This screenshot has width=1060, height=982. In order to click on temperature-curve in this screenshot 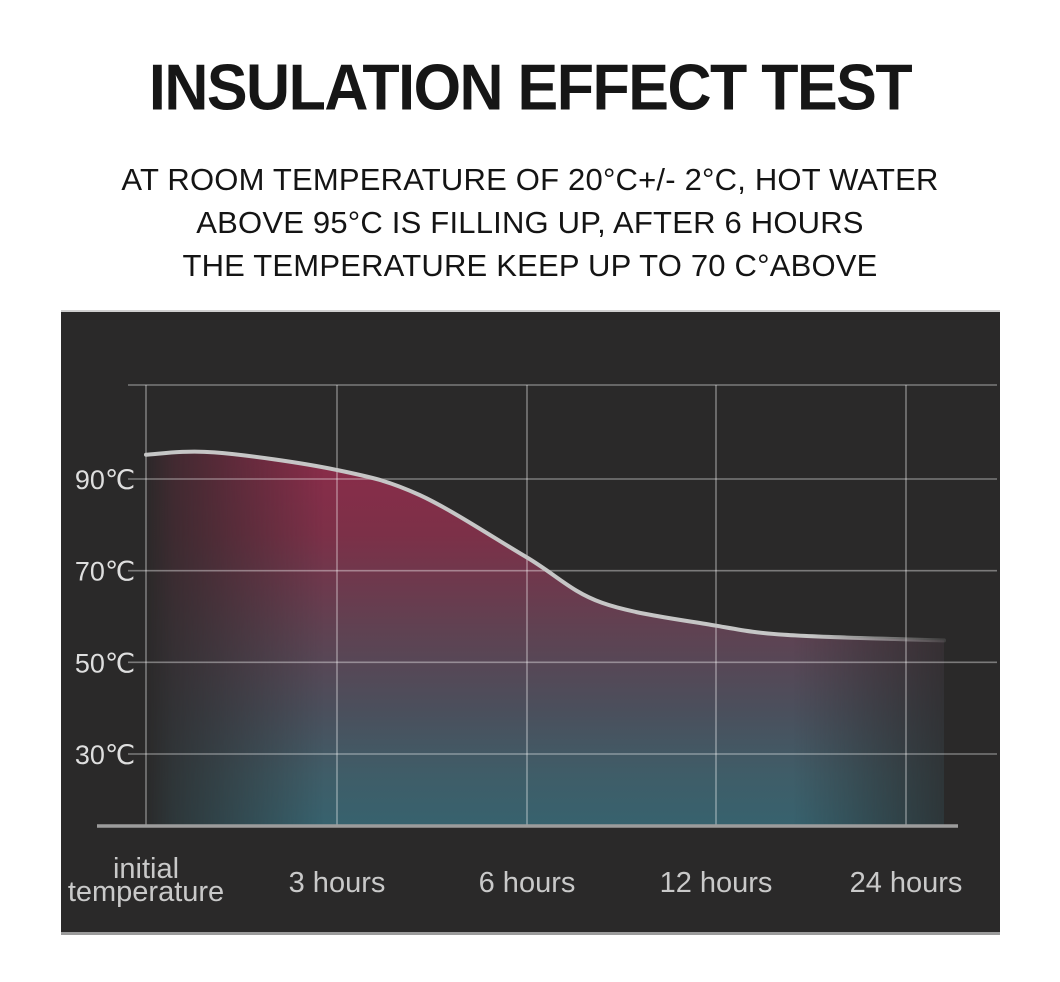, I will do `click(545, 546)`.